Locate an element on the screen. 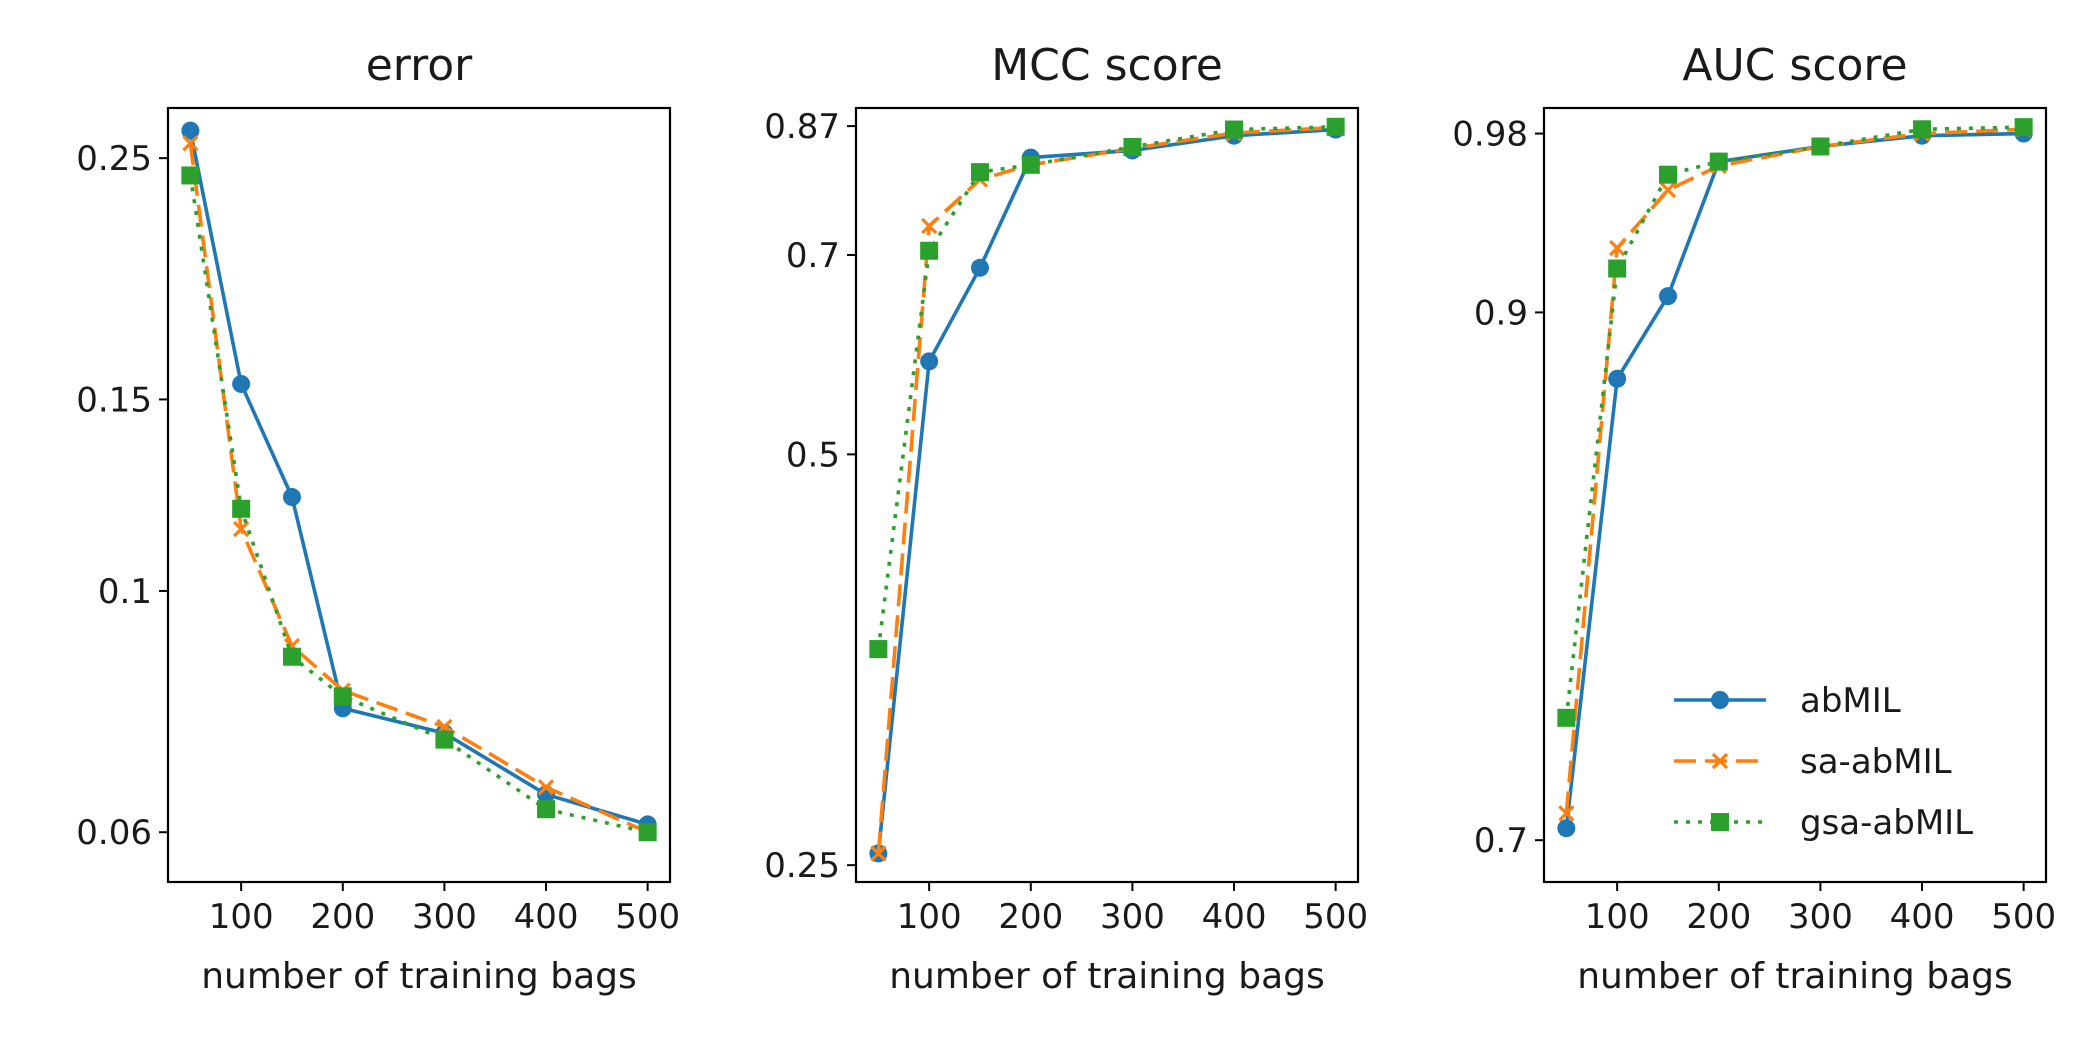 Image resolution: width=2100 pixels, height=1050 pixels. subplot-title: error is located at coordinates (419, 65).